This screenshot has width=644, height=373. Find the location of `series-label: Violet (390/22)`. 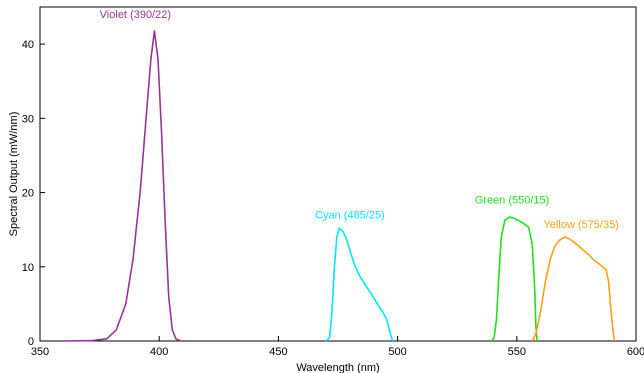

series-label: Violet (390/22) is located at coordinates (135, 15).